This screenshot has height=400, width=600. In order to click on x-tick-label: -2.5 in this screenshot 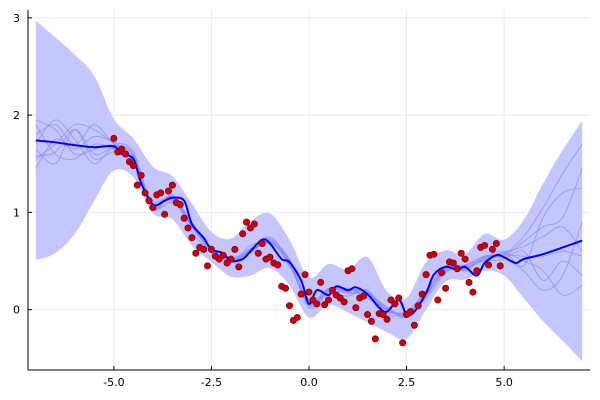, I will do `click(211, 382)`.